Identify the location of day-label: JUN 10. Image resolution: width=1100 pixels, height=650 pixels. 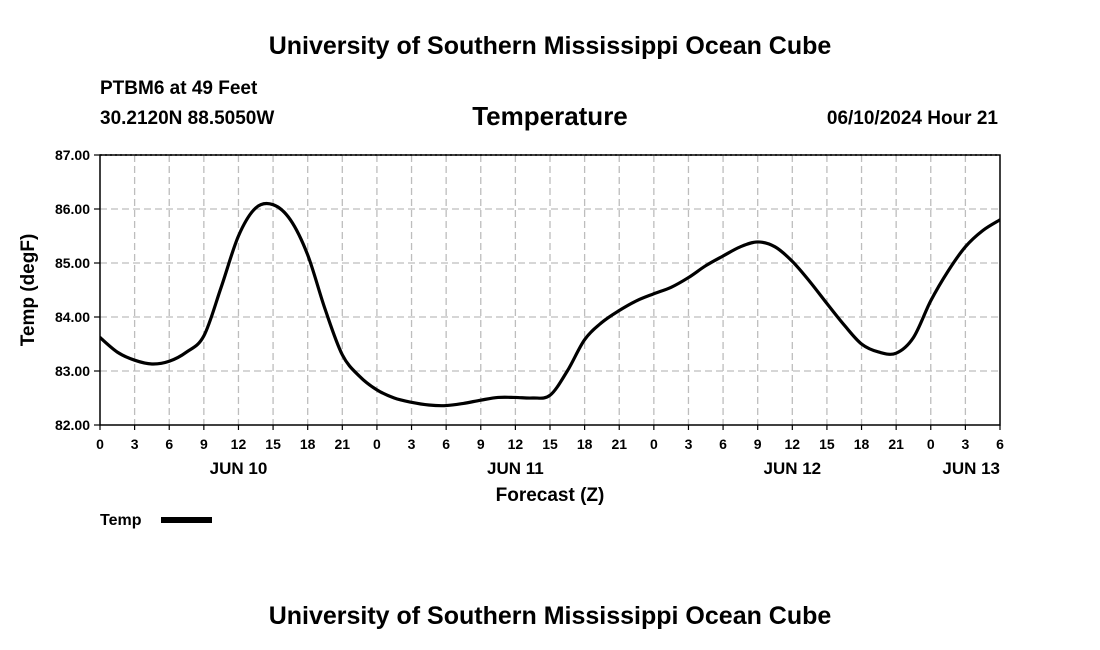
(239, 468).